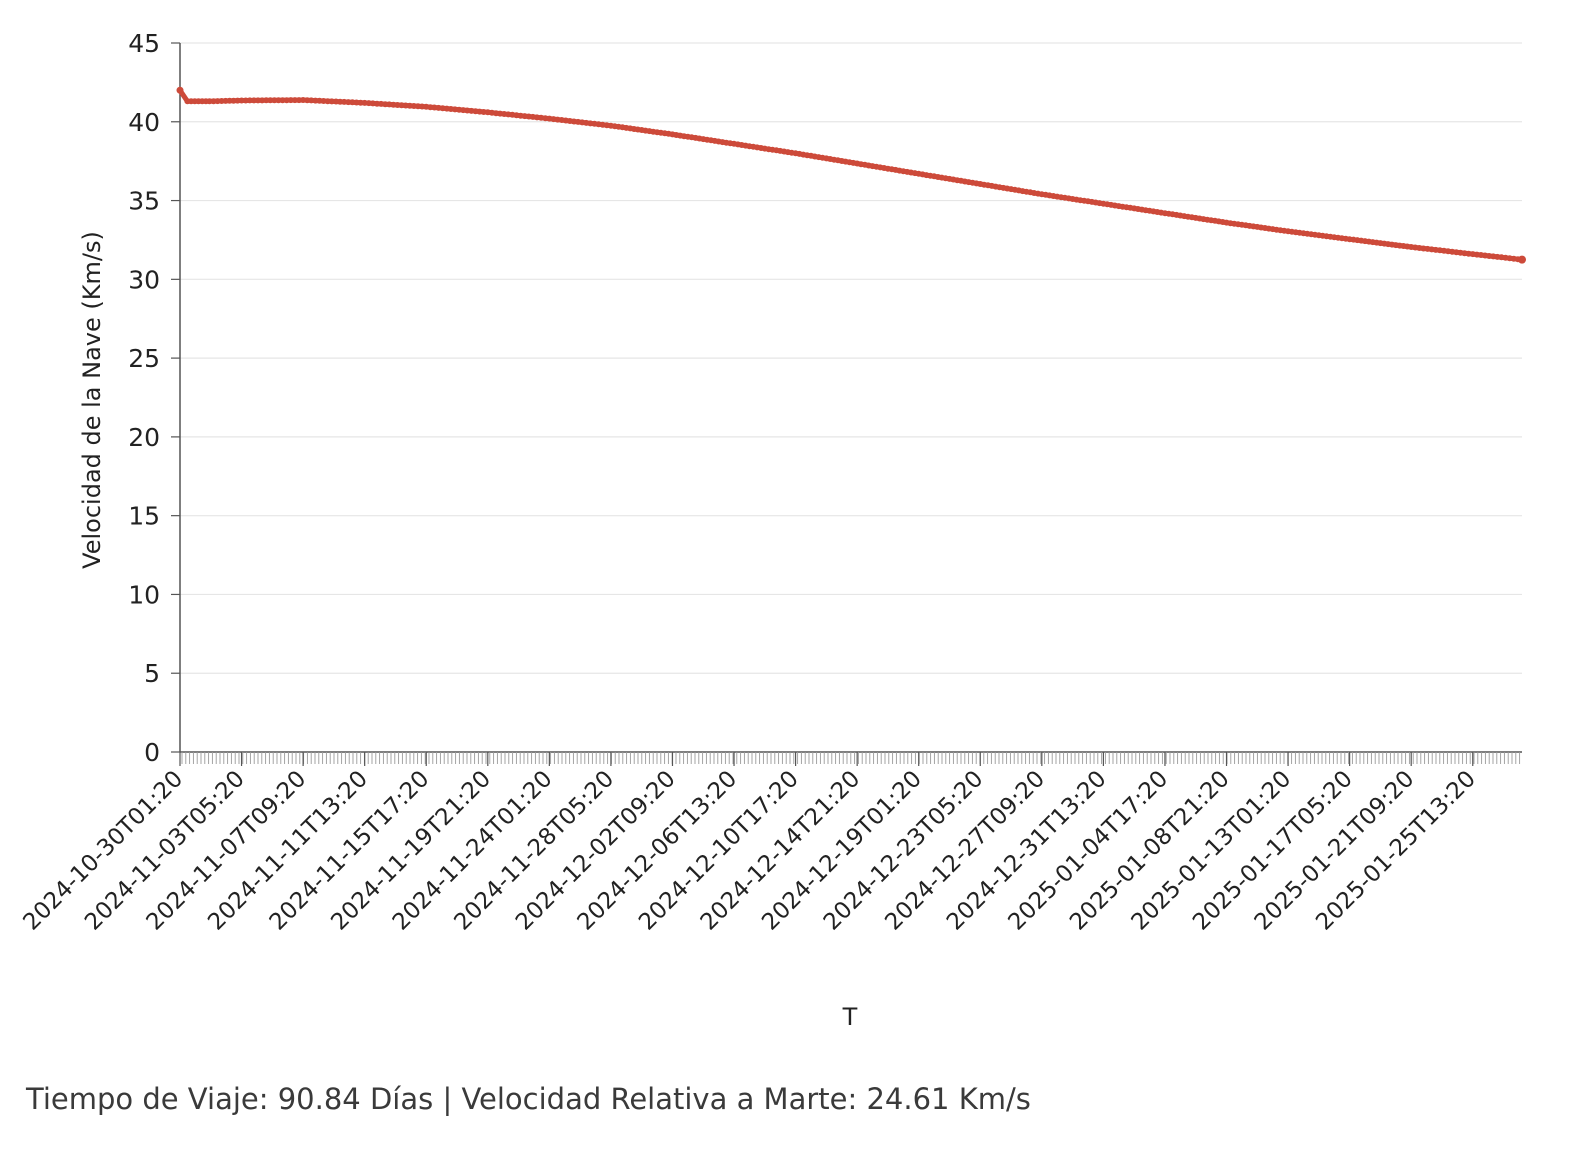 Image resolution: width=1592 pixels, height=1150 pixels. I want to click on y-tick-label: 10, so click(144, 594).